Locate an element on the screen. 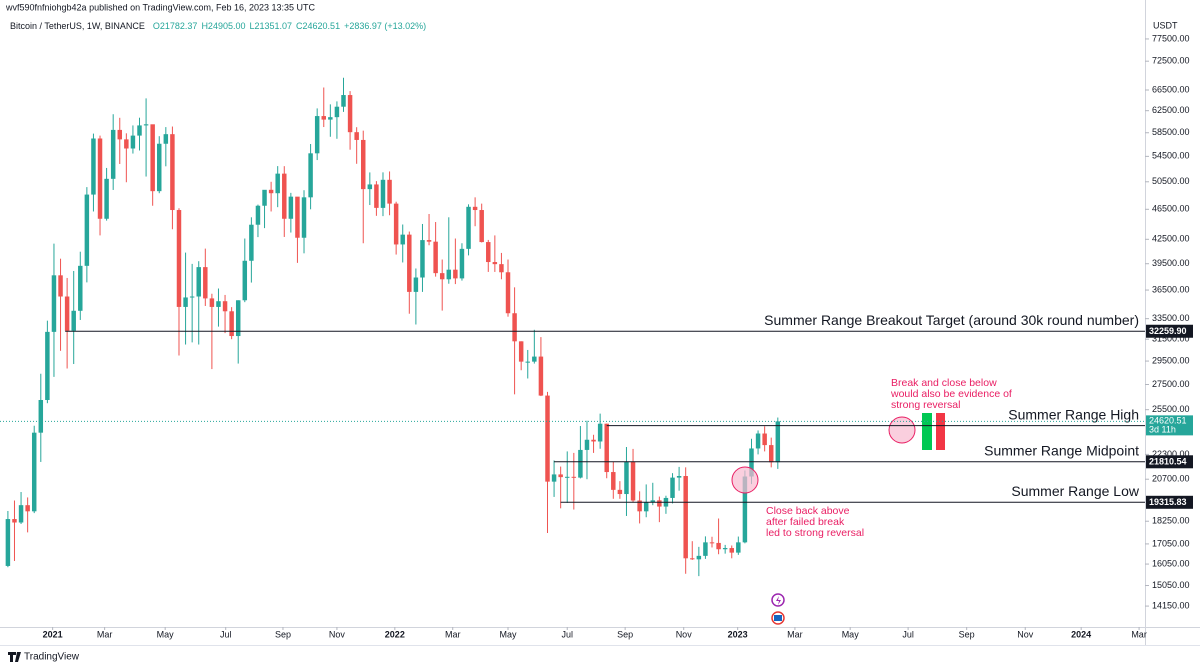 This screenshot has width=1200, height=667. level-price-label: 21810.54 is located at coordinates (1168, 462).